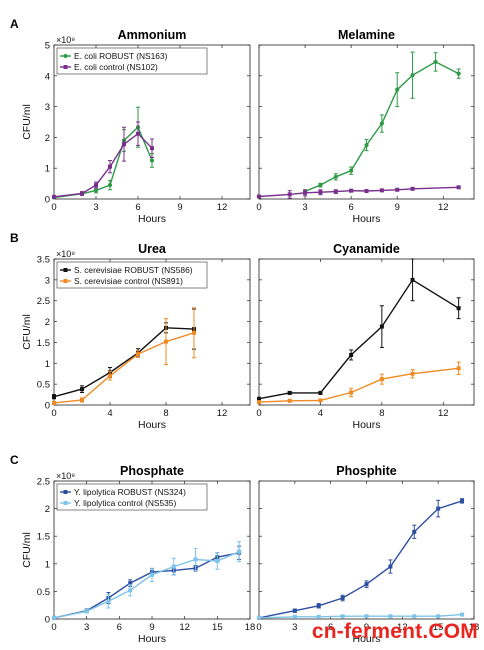 This screenshot has width=484, height=650. Describe the element at coordinates (125, 503) in the screenshot. I see `legend-label: Y. lipolytica control (NS535)` at that location.